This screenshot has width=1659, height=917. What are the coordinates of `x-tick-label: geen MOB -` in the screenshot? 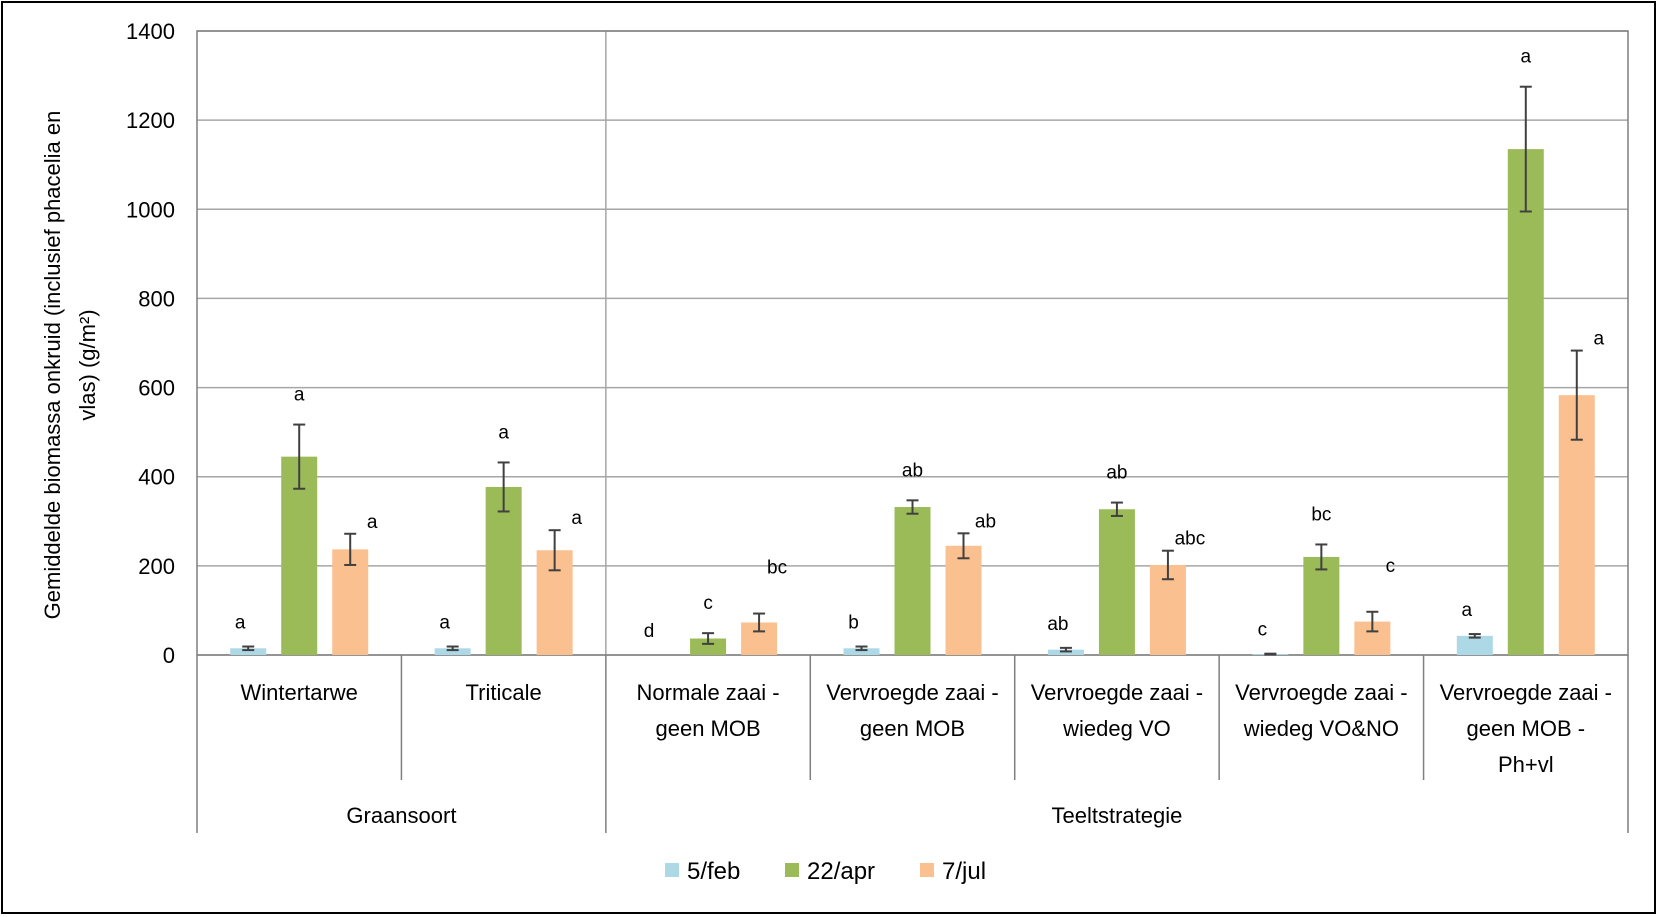 It's located at (1525, 728).